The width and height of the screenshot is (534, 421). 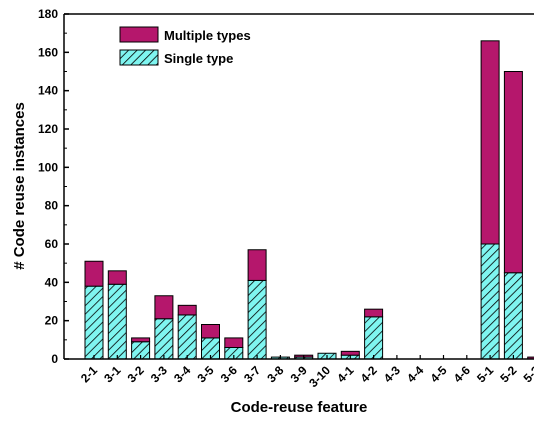 I want to click on legend-label-single: Single type, so click(x=198, y=58).